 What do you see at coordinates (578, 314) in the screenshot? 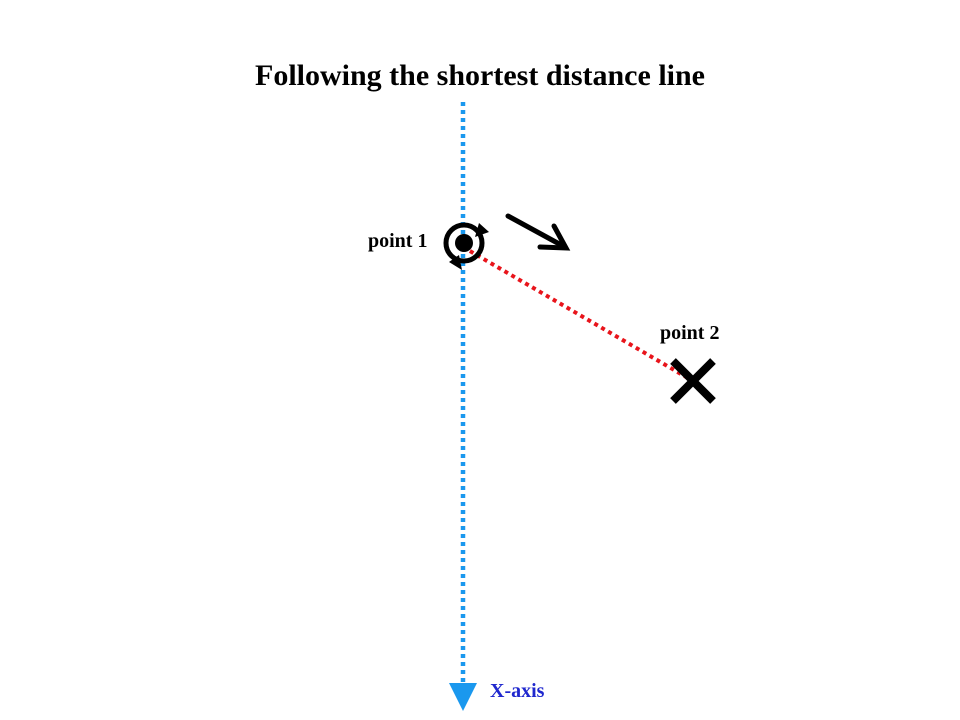
I see `shortest-distance-line` at bounding box center [578, 314].